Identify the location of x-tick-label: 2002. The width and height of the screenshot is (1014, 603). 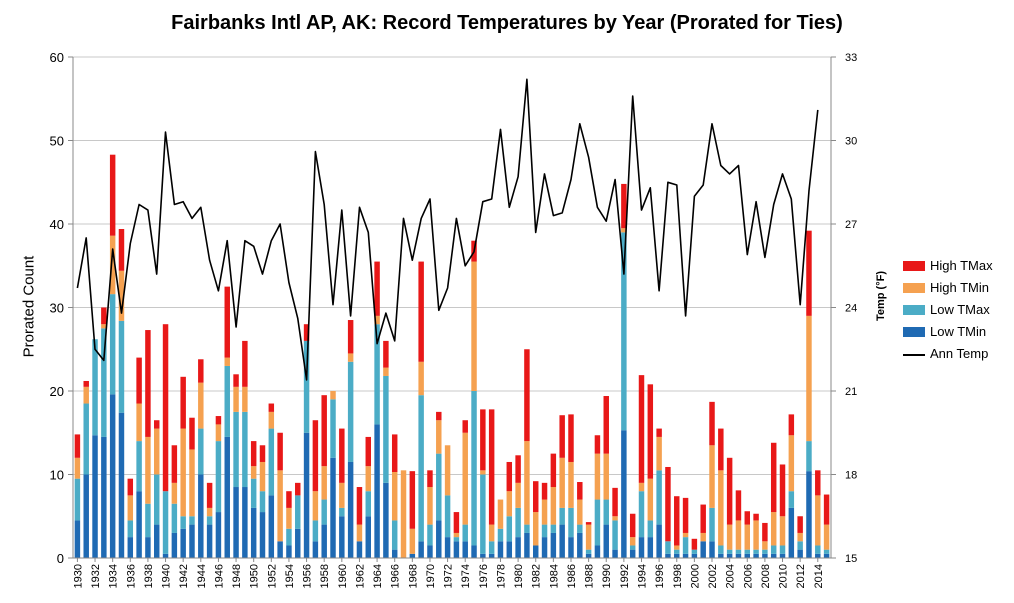
(713, 576).